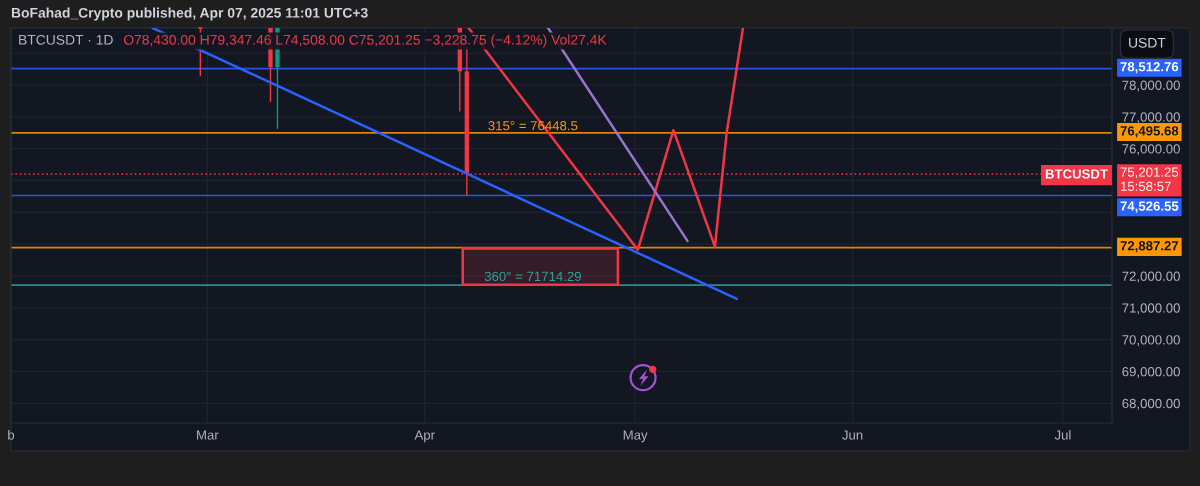 Image resolution: width=1200 pixels, height=486 pixels. Describe the element at coordinates (1149, 207) in the screenshot. I see `ref-line-label: 74,526.55` at that location.